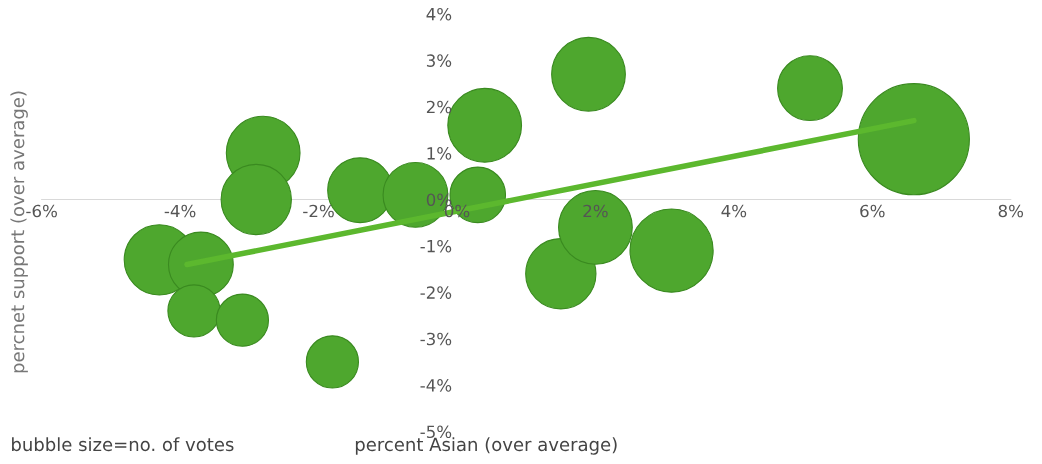 The height and width of the screenshot is (464, 1042). What do you see at coordinates (180, 211) in the screenshot?
I see `x-tick-label: -4%` at bounding box center [180, 211].